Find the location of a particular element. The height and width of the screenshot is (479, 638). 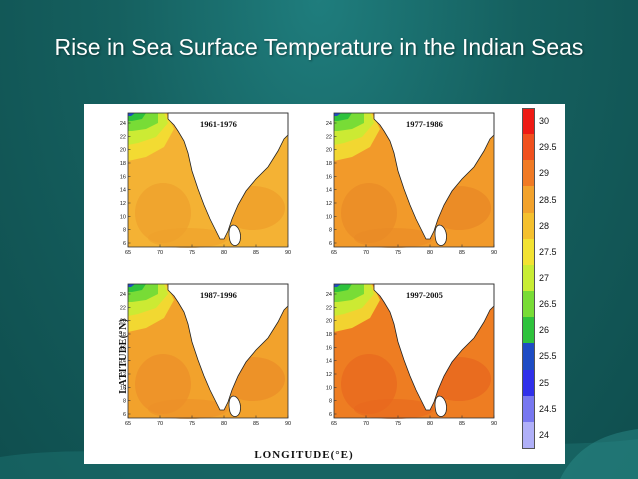

colorbar-label: 29.5 is located at coordinates (548, 147).